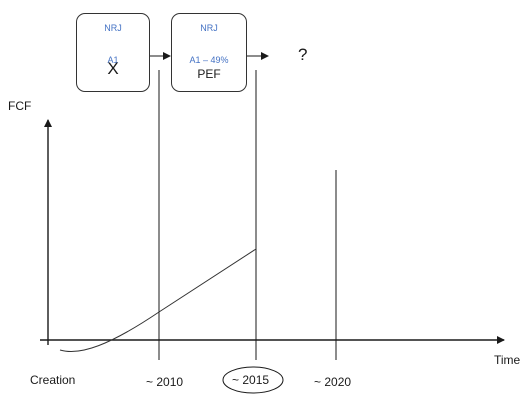 This screenshot has width=526, height=394. I want to click on box2-bottom-label: A1 – 49%, so click(209, 60).